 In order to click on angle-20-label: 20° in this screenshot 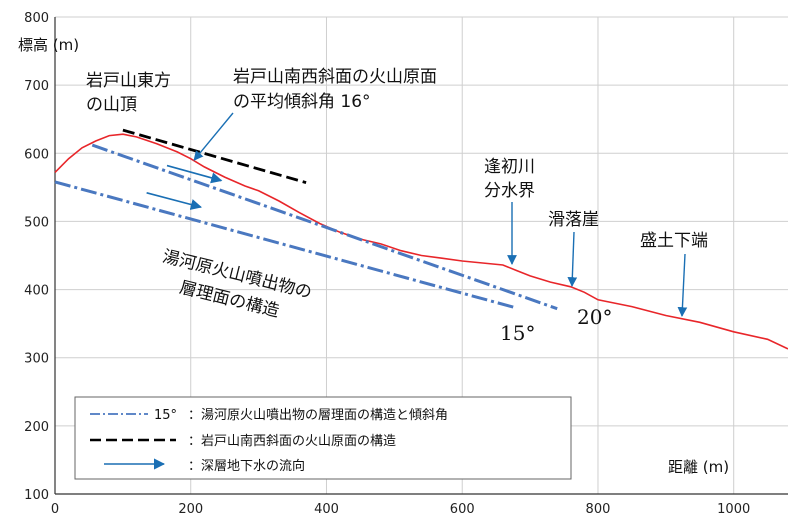, I will do `click(594, 317)`.